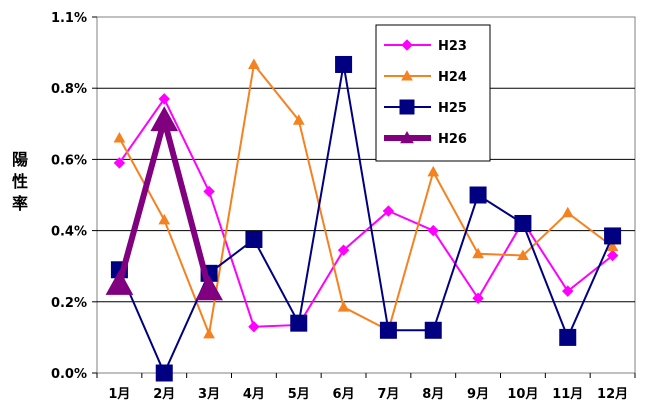  What do you see at coordinates (433, 394) in the screenshot?
I see `x-tick-label: 8月` at bounding box center [433, 394].